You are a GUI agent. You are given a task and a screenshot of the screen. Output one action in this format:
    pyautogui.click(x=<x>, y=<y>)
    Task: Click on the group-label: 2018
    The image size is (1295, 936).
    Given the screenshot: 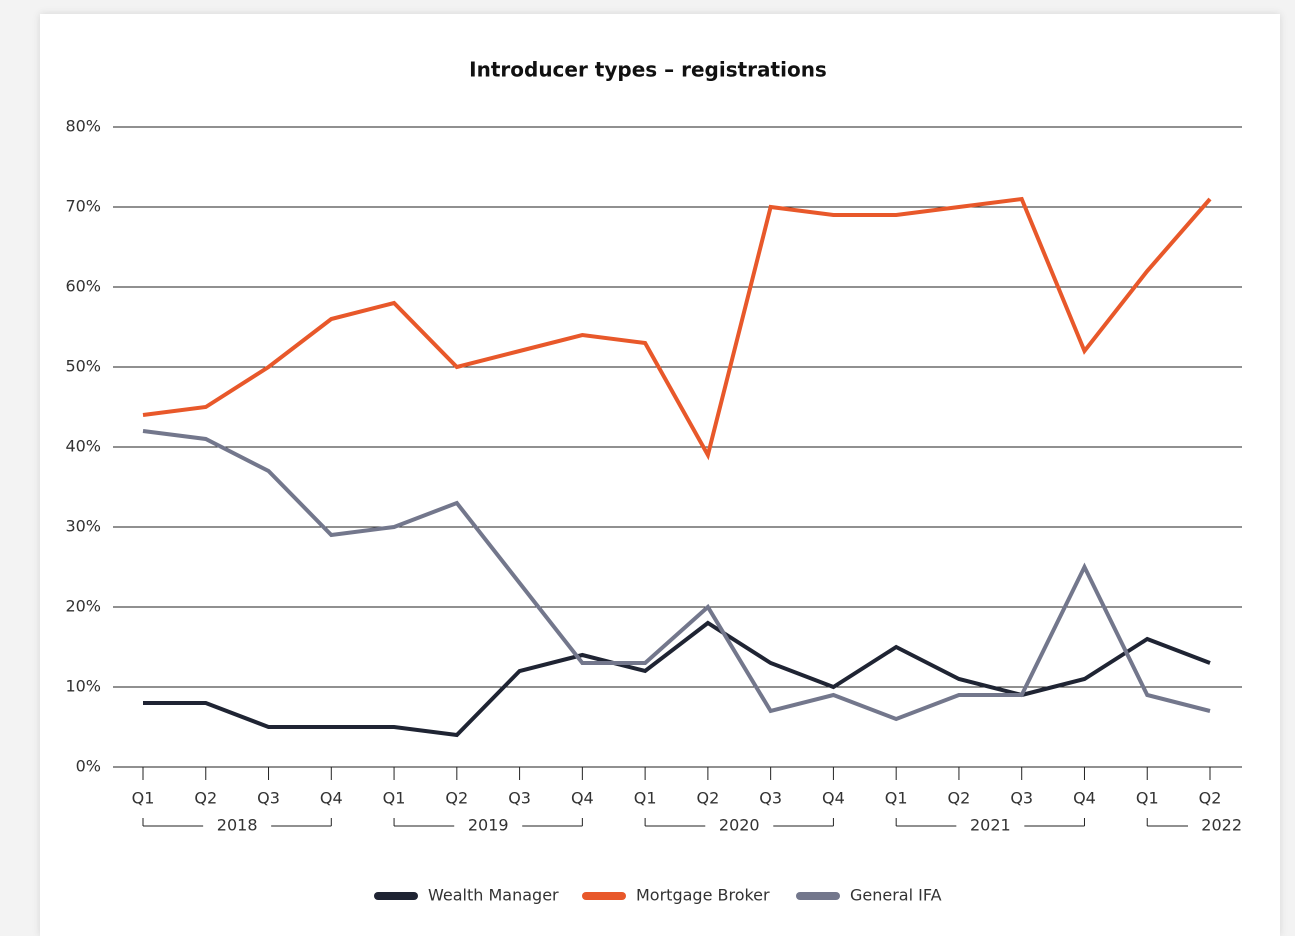 What is the action you would take?
    pyautogui.click(x=237, y=825)
    